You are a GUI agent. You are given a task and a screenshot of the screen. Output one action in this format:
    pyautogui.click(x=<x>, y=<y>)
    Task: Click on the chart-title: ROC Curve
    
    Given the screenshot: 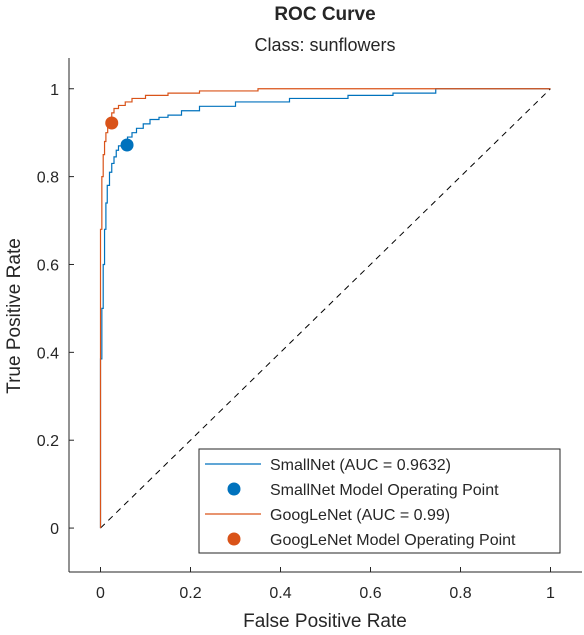 What is the action you would take?
    pyautogui.click(x=324, y=14)
    